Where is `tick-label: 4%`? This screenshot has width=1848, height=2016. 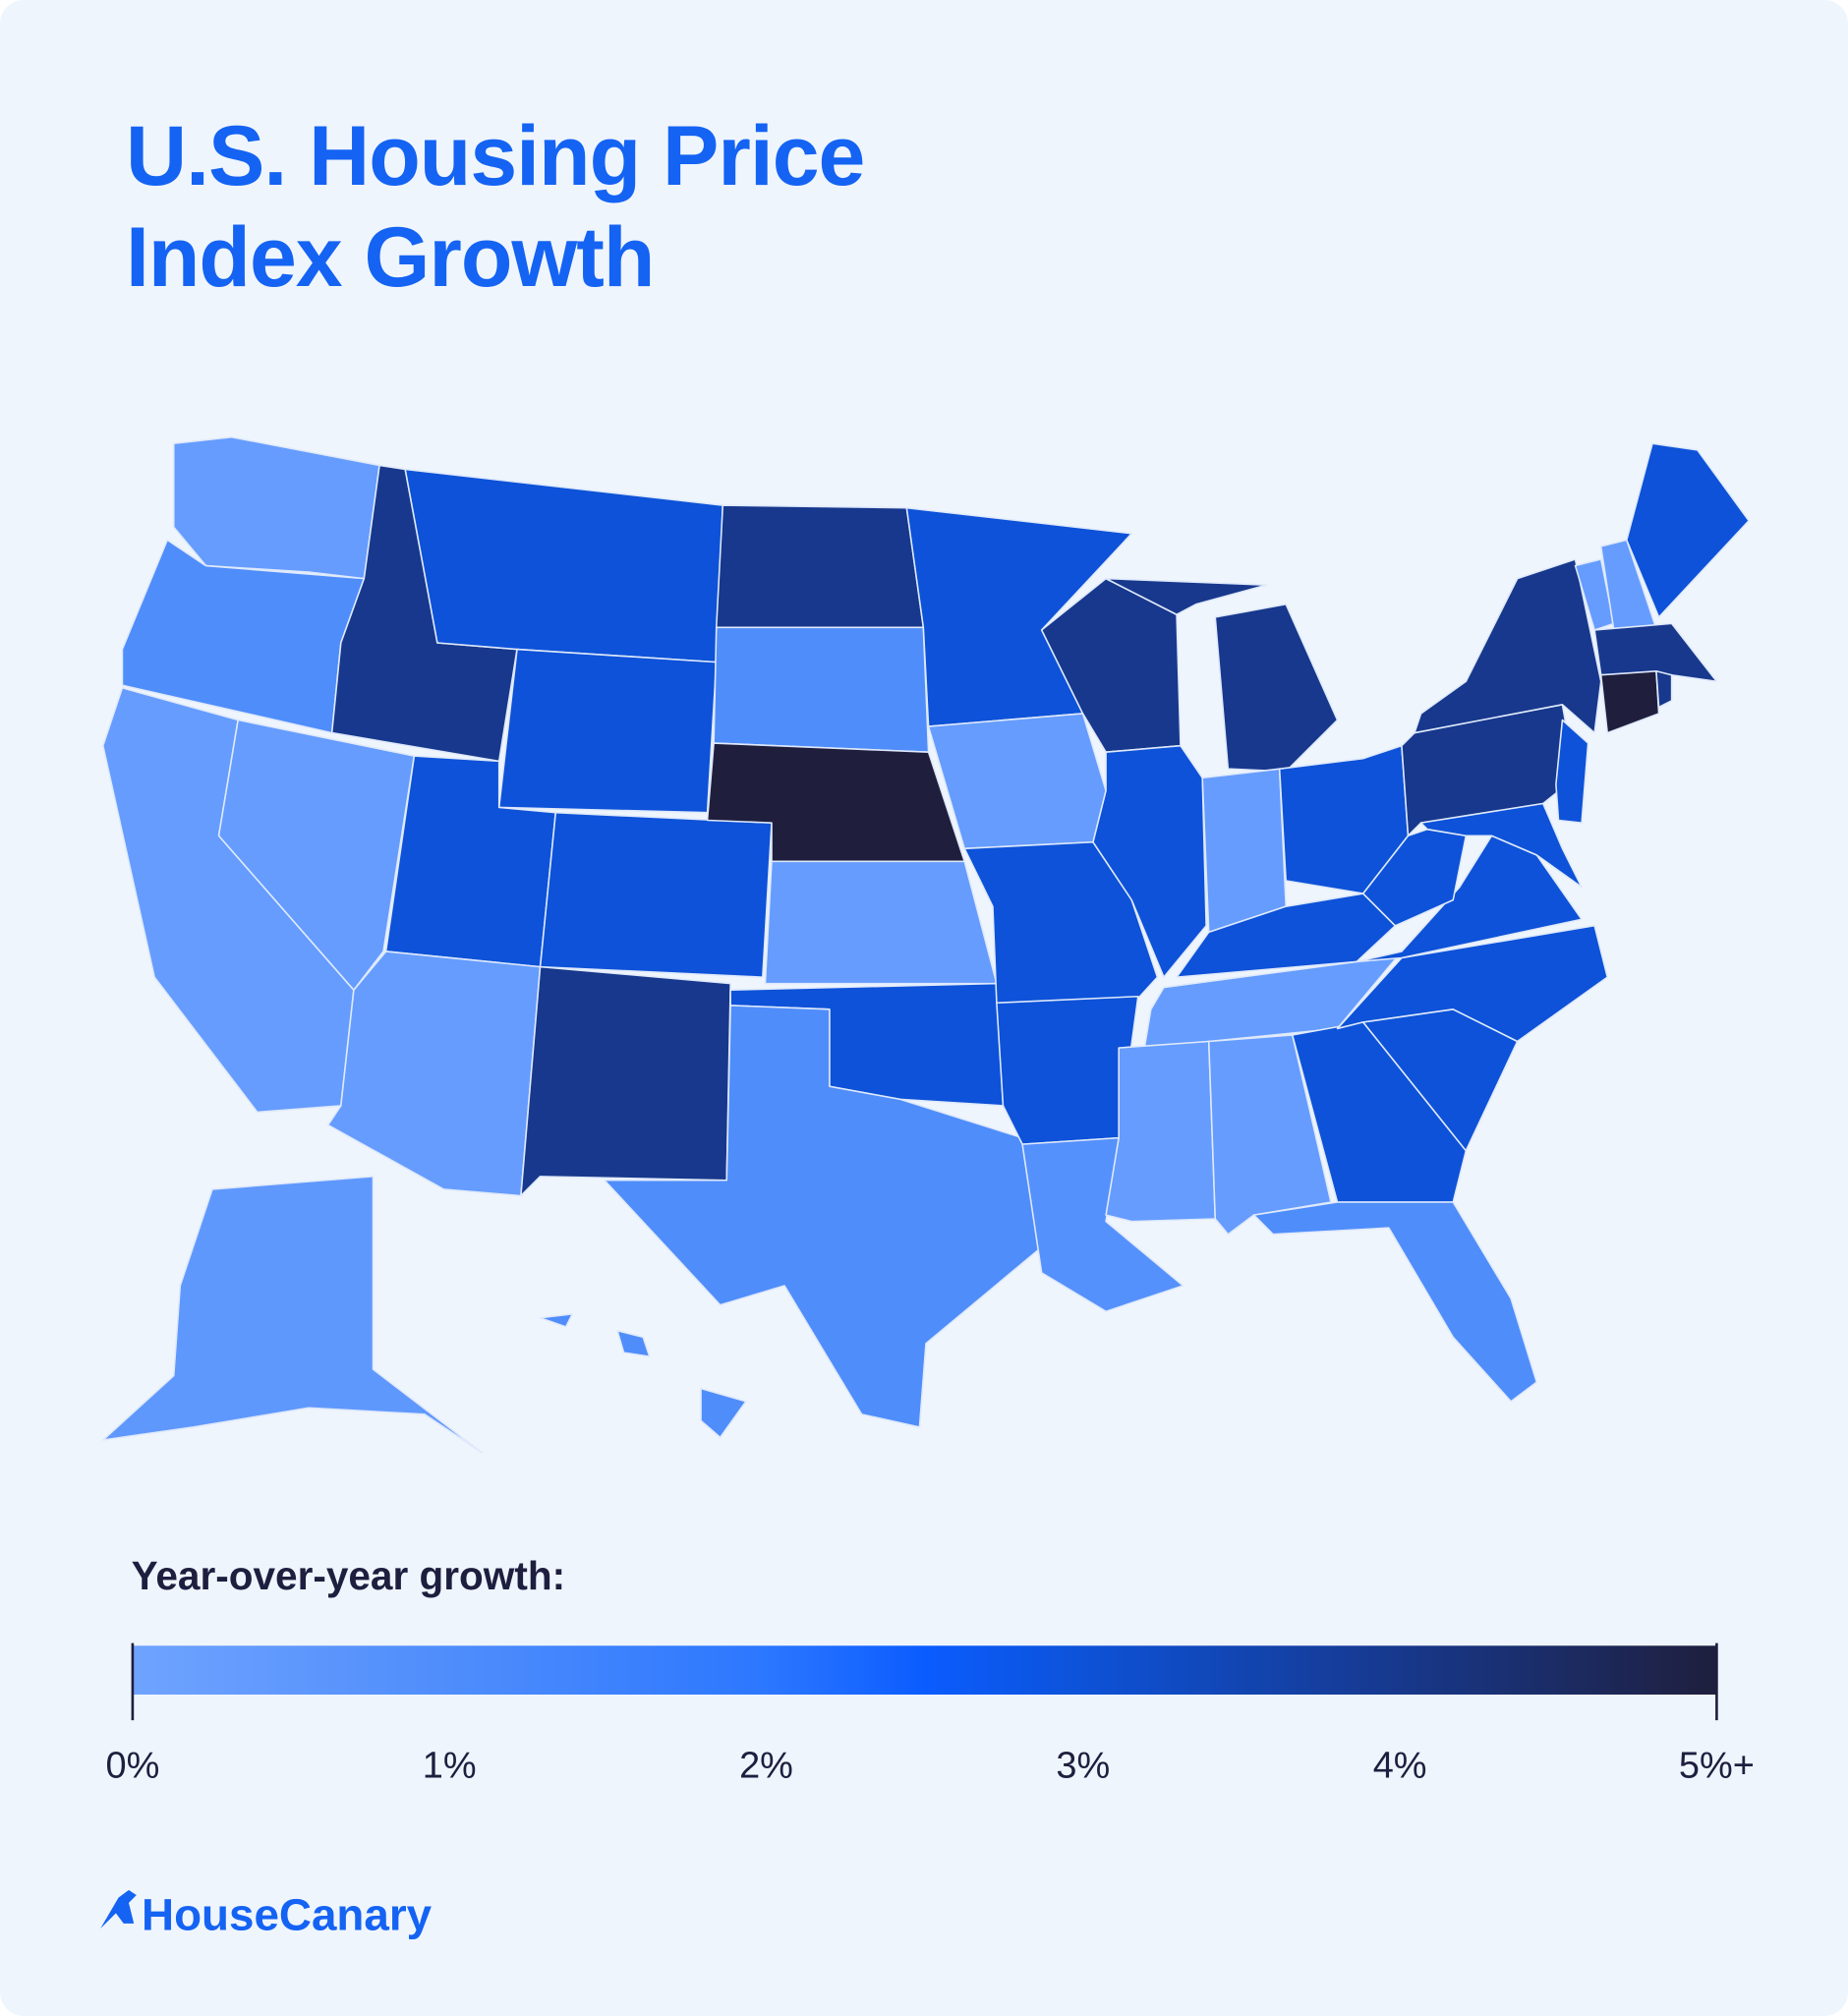
tick-label: 4% is located at coordinates (1400, 1766).